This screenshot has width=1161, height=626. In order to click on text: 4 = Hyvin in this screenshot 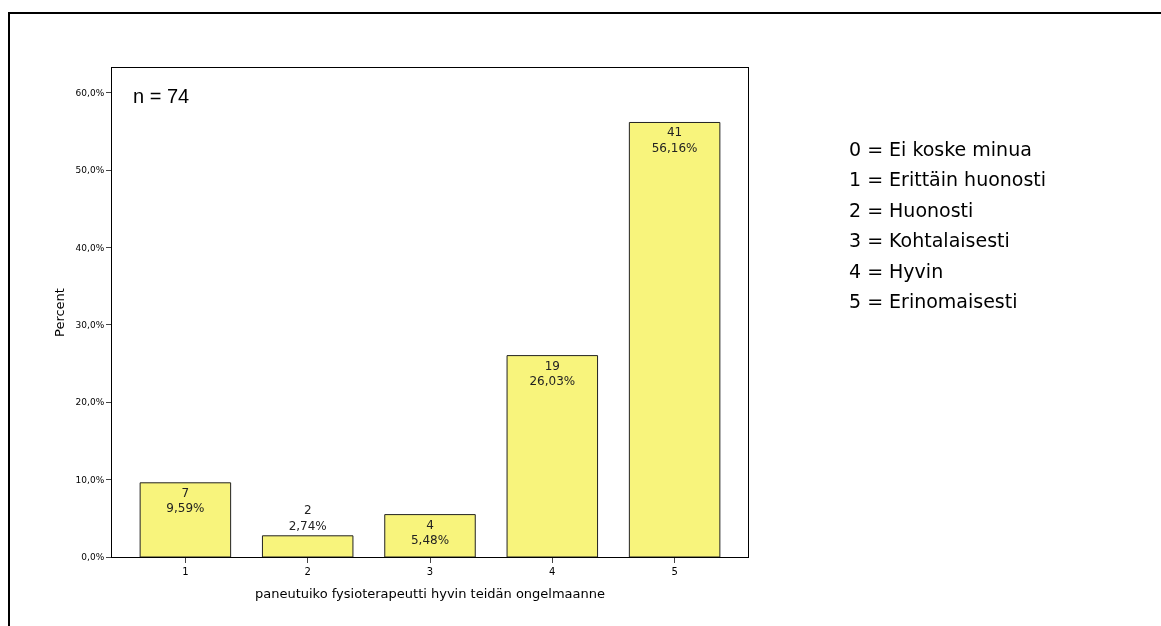, I will do `click(896, 271)`.